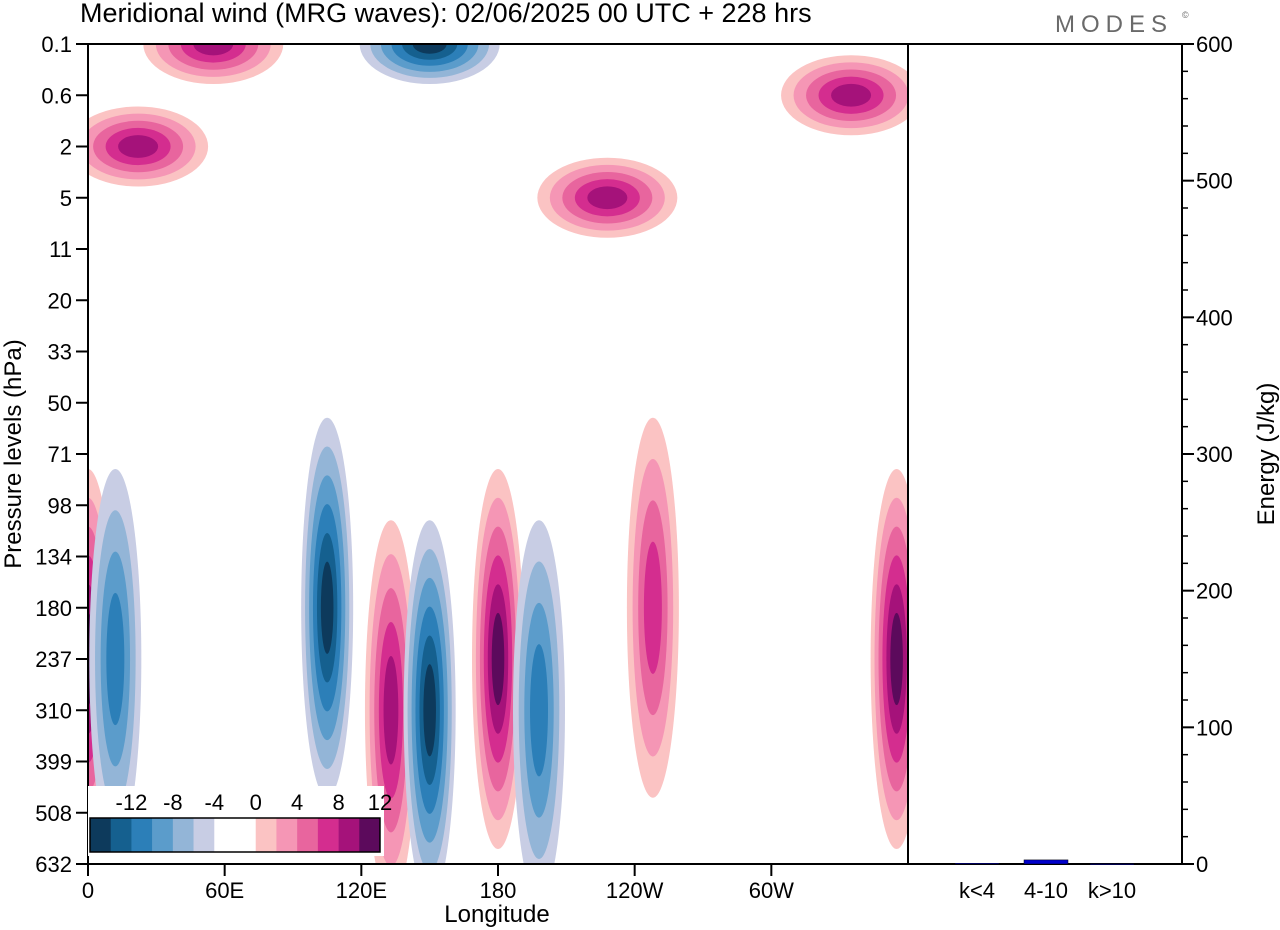 The height and width of the screenshot is (930, 1280). Describe the element at coordinates (132, 802) in the screenshot. I see `colorbar-label: -12` at that location.